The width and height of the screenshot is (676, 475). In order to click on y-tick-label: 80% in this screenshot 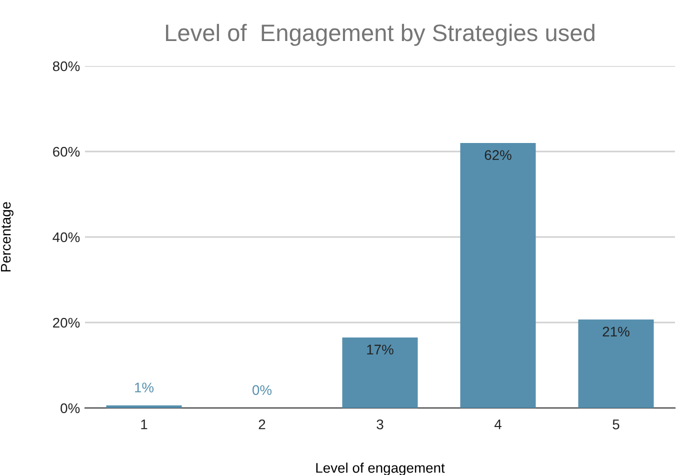, I will do `click(66, 66)`.